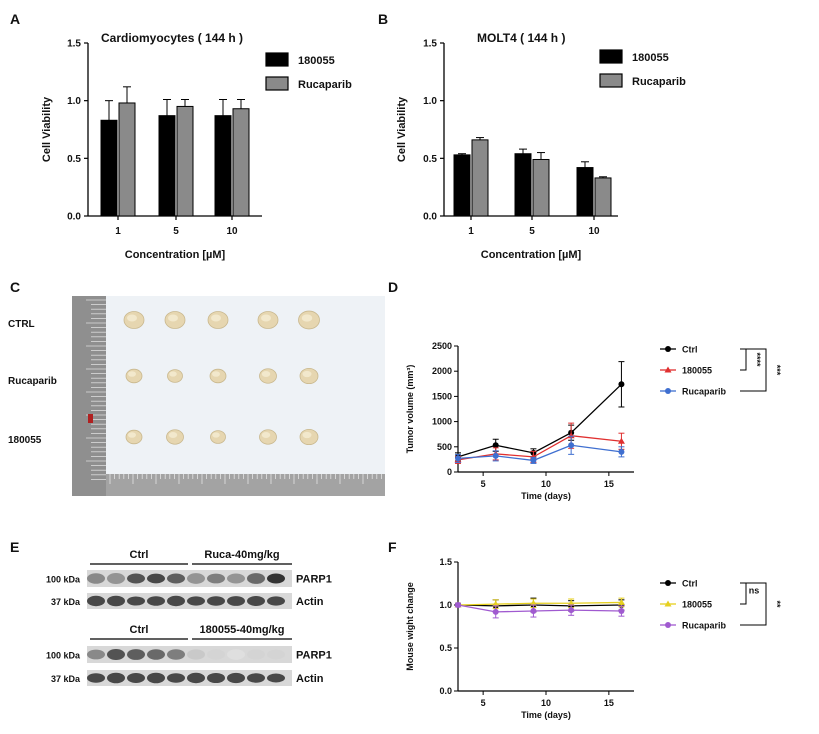 The width and height of the screenshot is (819, 734). What do you see at coordinates (546, 484) in the screenshot?
I see `x-tick-label: 10` at bounding box center [546, 484].